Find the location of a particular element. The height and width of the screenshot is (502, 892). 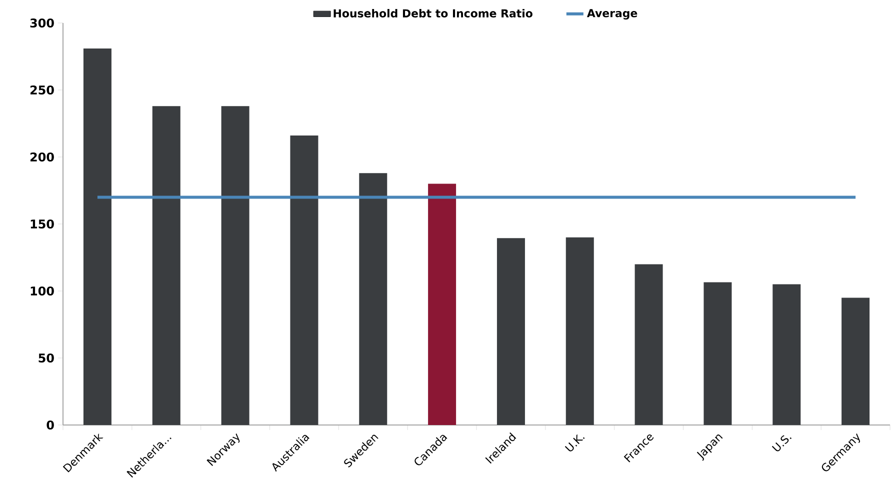

y-tick-label: 300 is located at coordinates (42, 23).